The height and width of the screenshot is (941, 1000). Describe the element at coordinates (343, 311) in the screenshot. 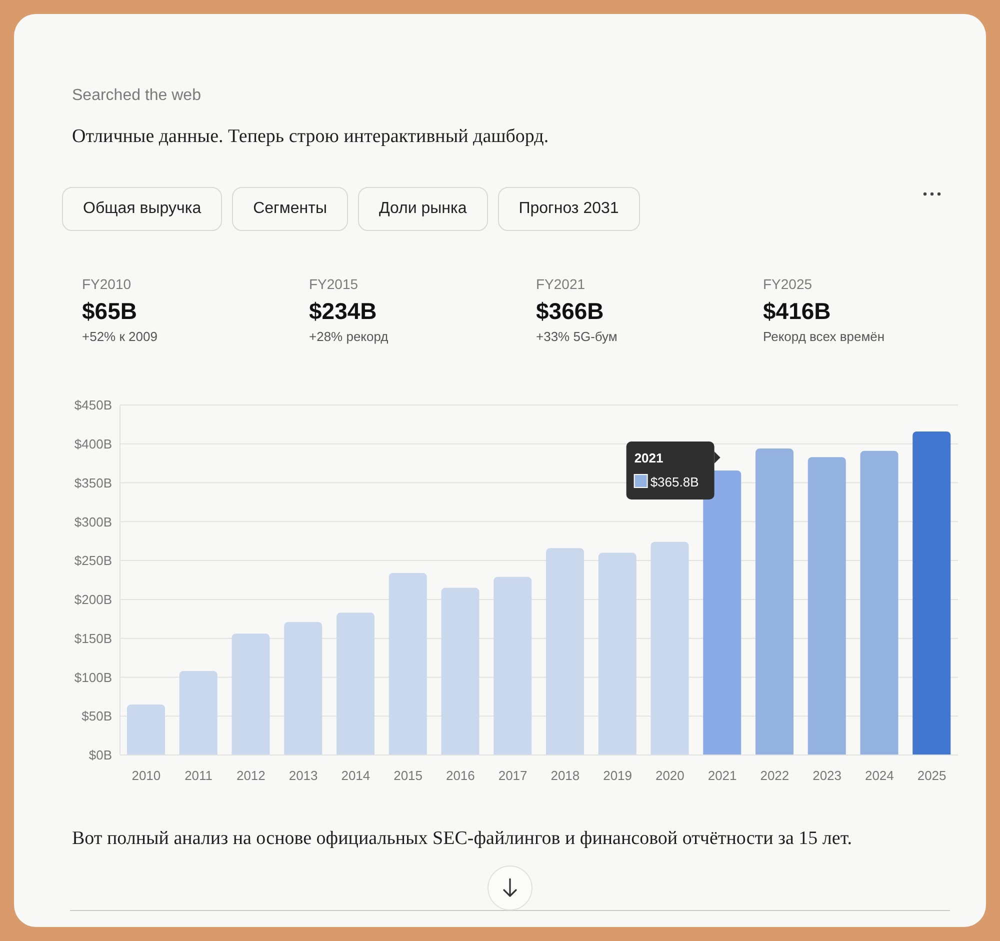

I see `text: $234B` at that location.